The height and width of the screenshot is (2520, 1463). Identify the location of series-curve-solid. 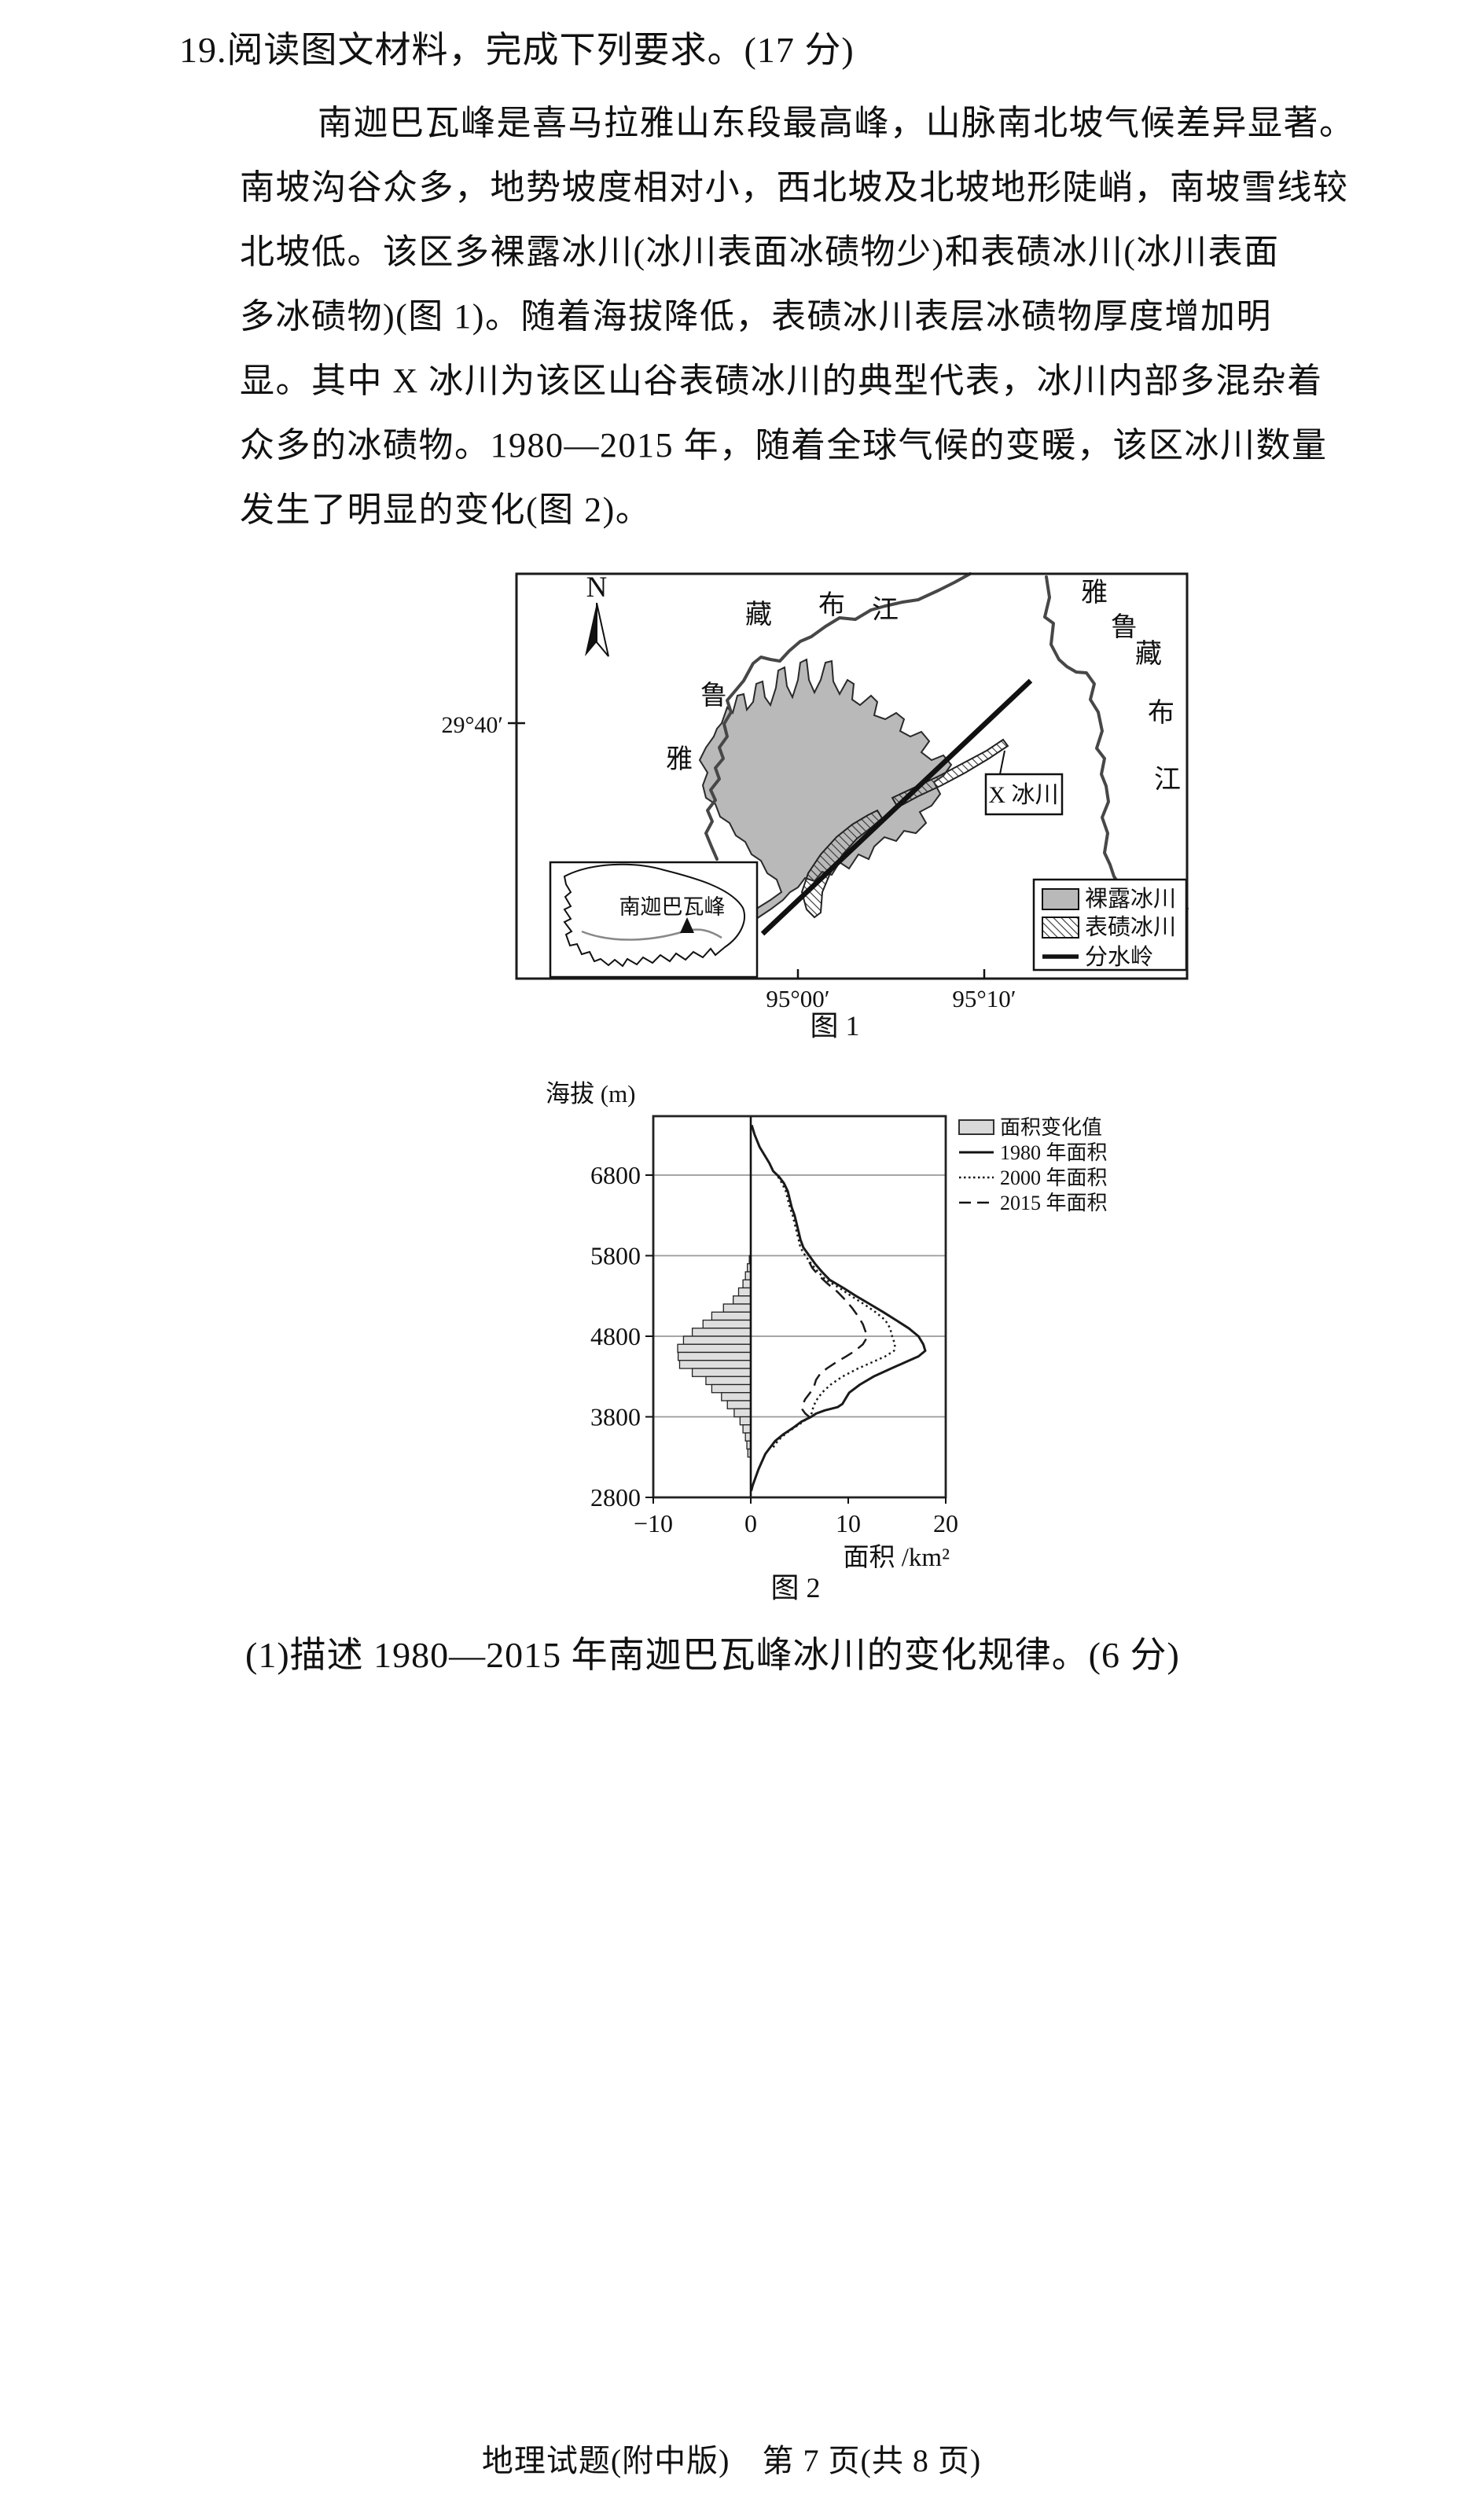
(838, 1308).